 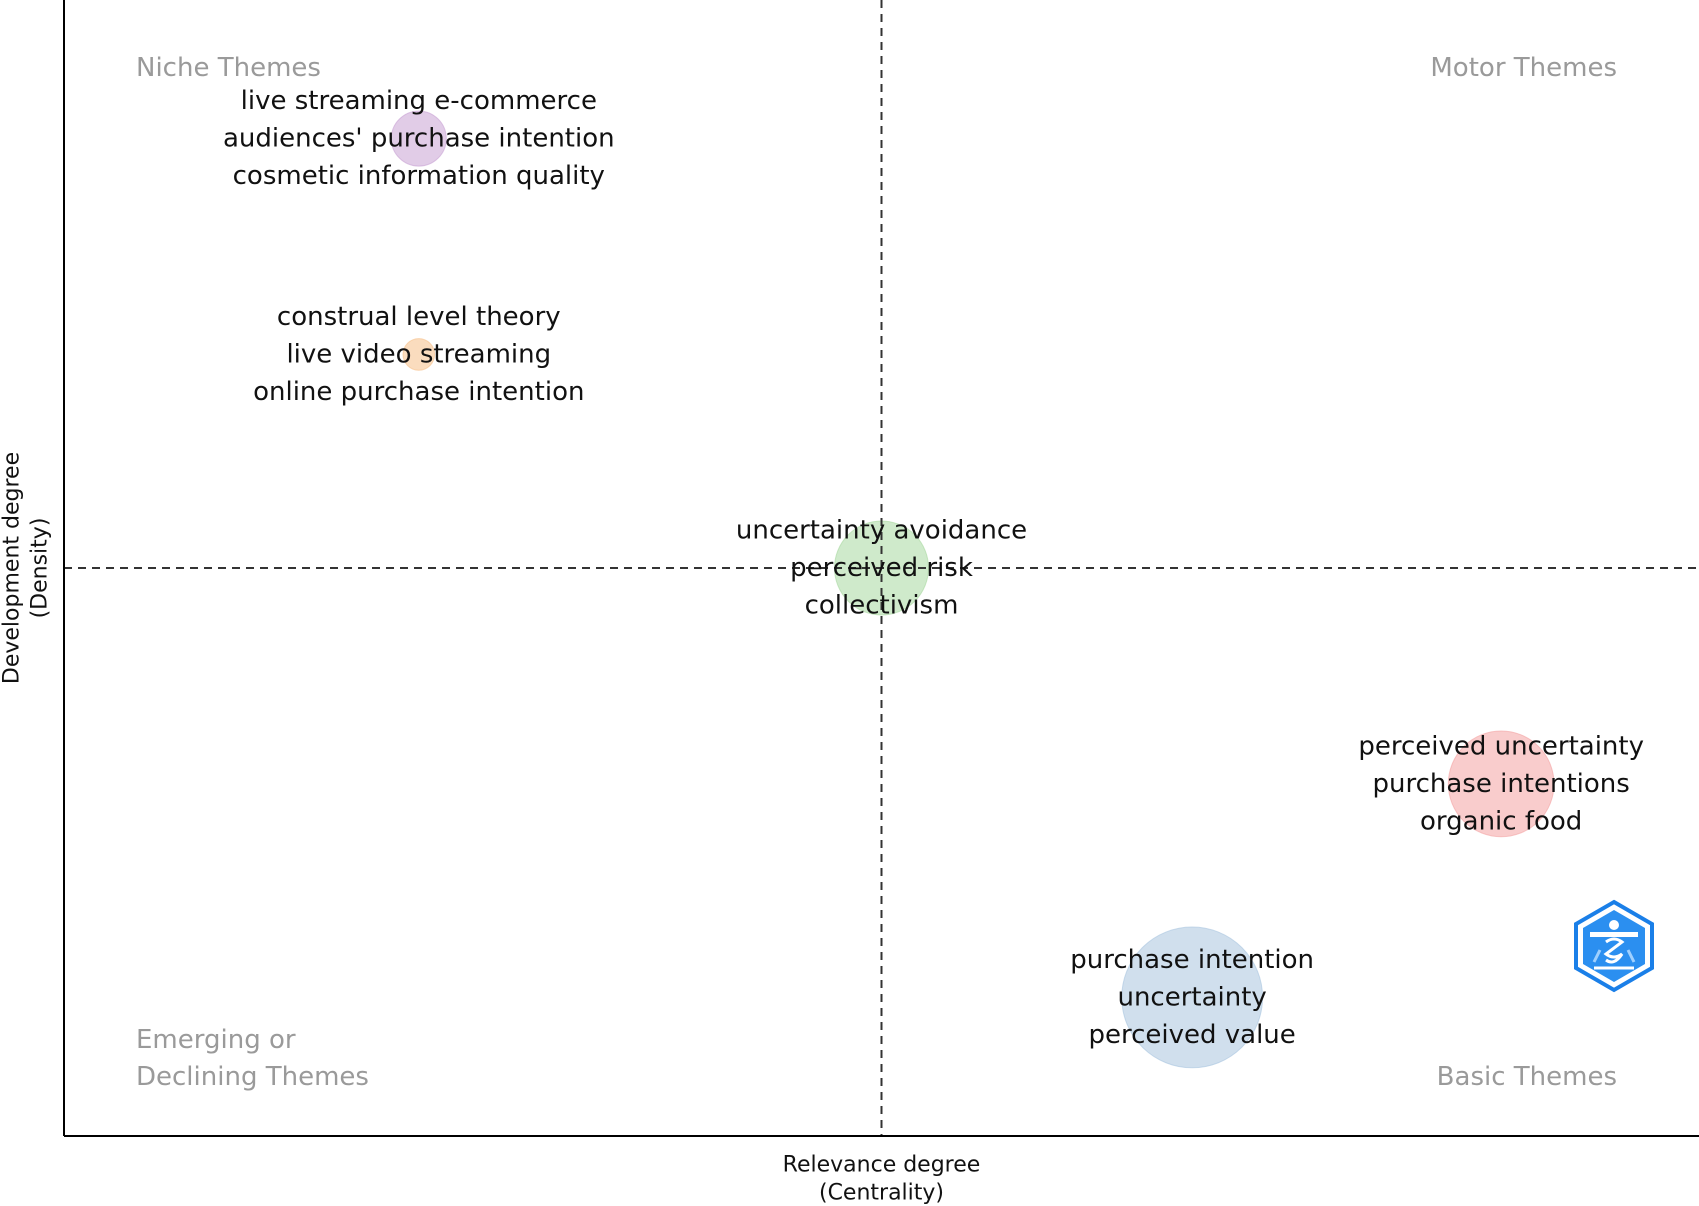 What do you see at coordinates (252, 1077) in the screenshot?
I see `quadrant-label-line-2: Declining Themes` at bounding box center [252, 1077].